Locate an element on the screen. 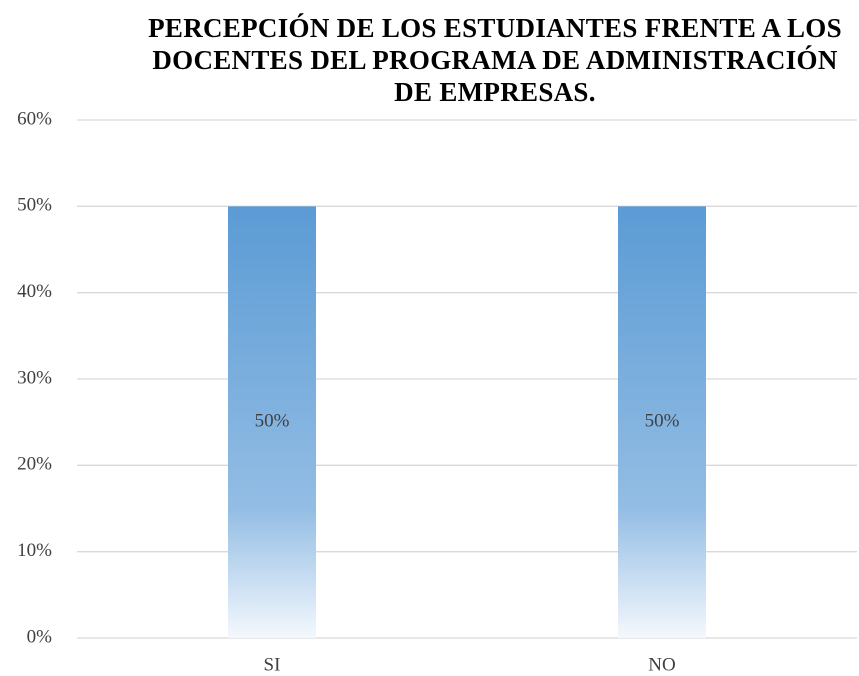 This screenshot has width=859, height=676. y-tick-label: 20% is located at coordinates (34, 464).